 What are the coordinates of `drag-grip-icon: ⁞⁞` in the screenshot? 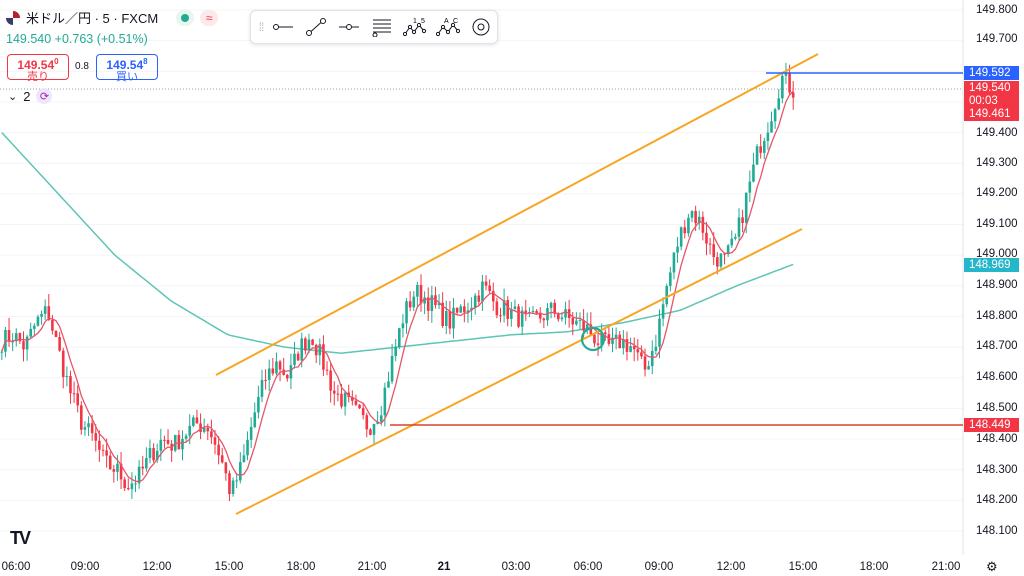 It's located at (261, 27).